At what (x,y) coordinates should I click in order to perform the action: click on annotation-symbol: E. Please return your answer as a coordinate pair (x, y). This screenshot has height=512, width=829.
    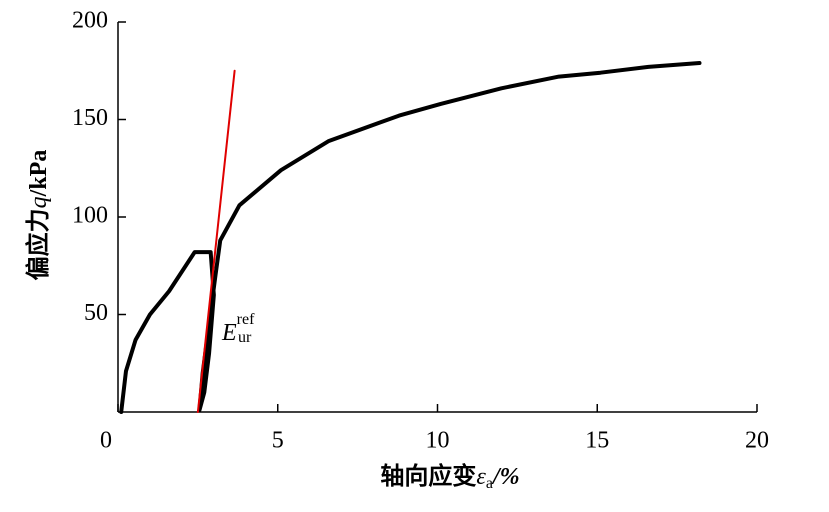
    Looking at the image, I should click on (229, 333).